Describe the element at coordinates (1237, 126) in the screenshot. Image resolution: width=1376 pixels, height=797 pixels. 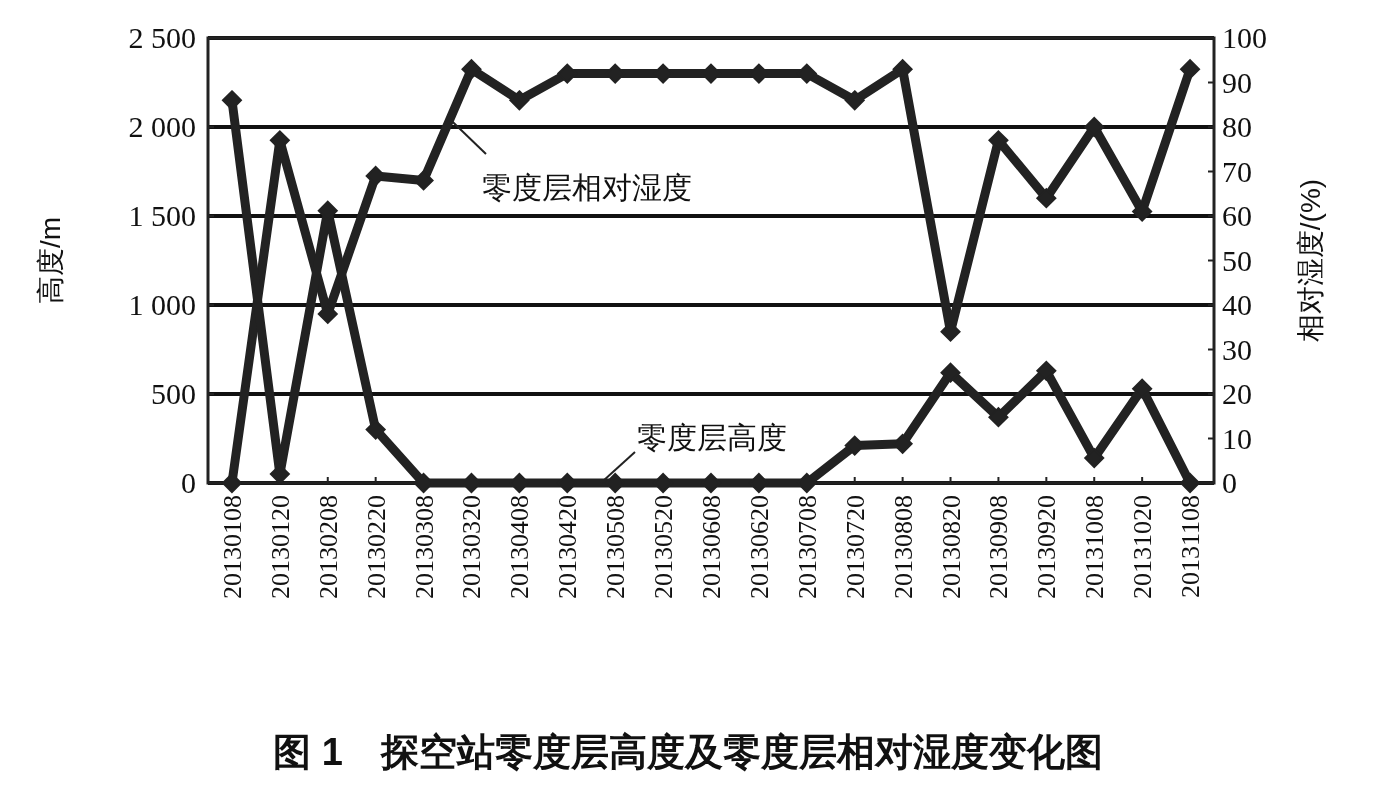
I see `y2-tick-label: 80` at that location.